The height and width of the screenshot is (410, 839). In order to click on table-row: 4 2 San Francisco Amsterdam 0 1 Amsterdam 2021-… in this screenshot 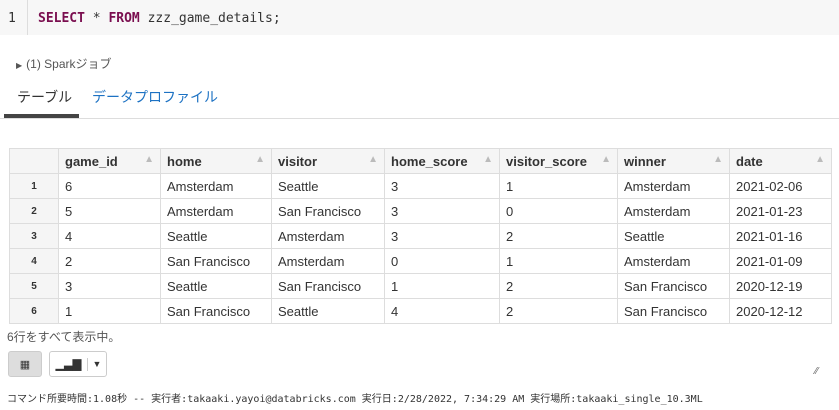, I will do `click(420, 261)`.